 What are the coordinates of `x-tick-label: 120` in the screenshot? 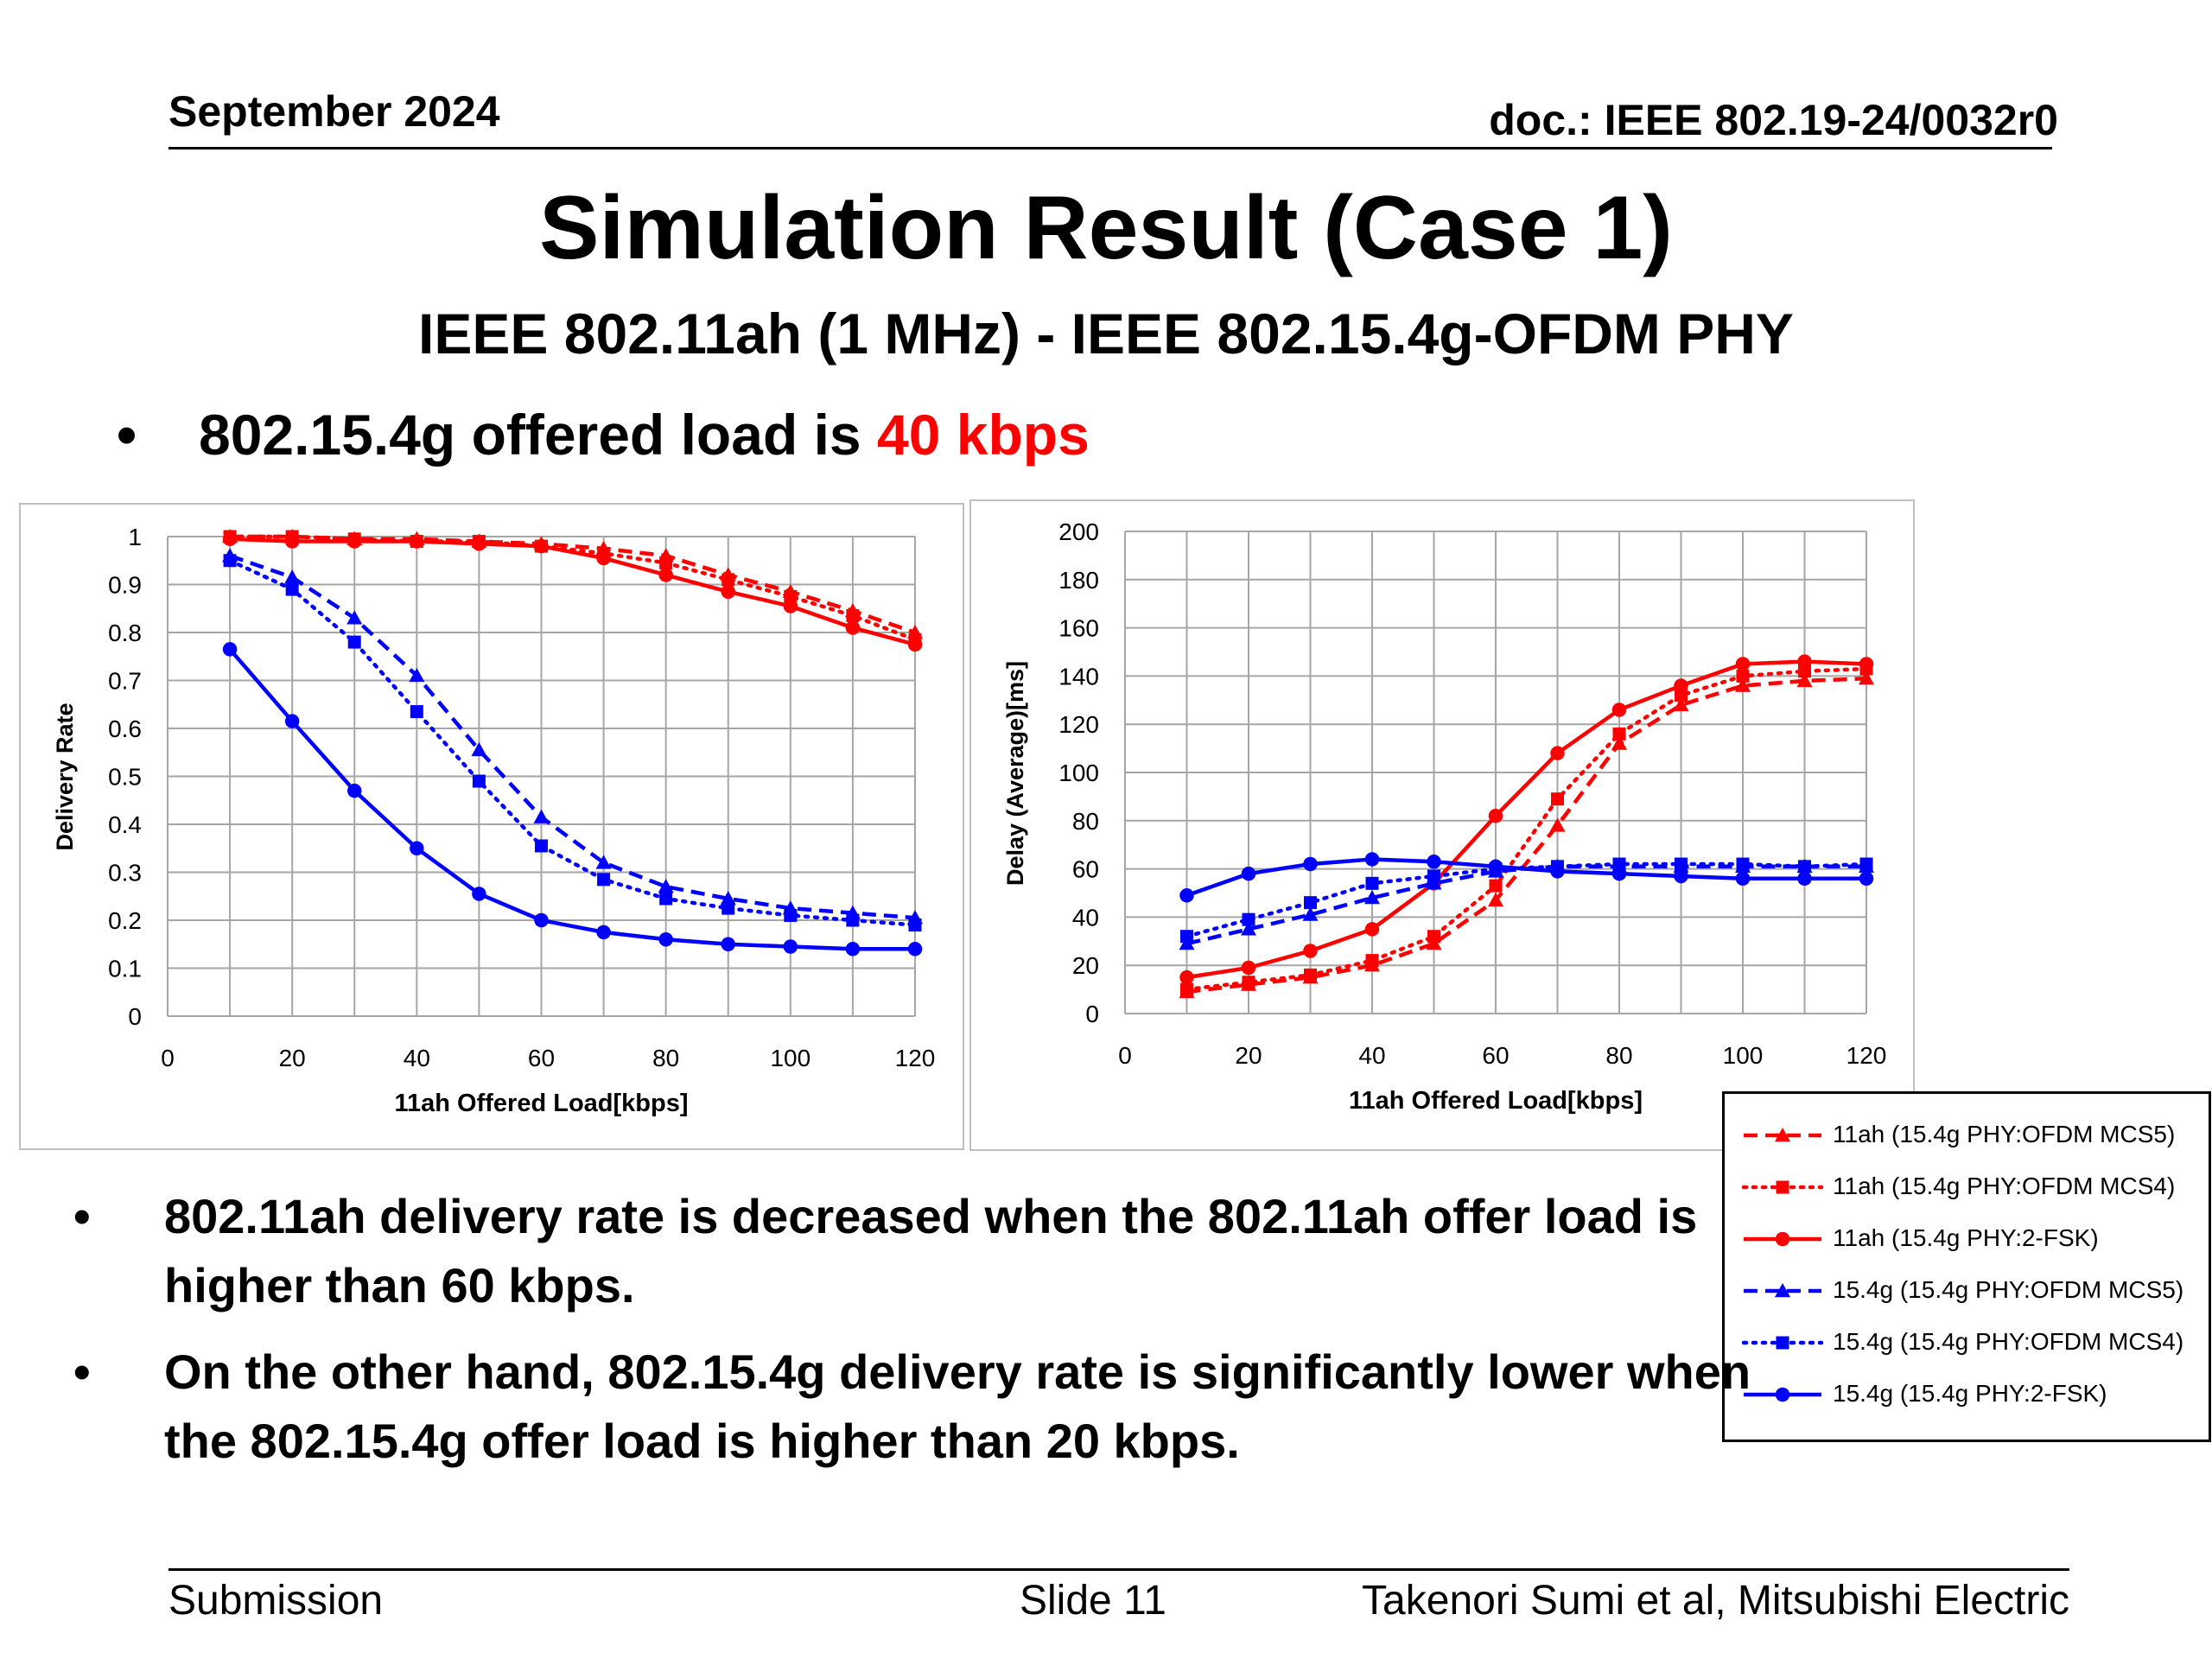 It's located at (915, 1058).